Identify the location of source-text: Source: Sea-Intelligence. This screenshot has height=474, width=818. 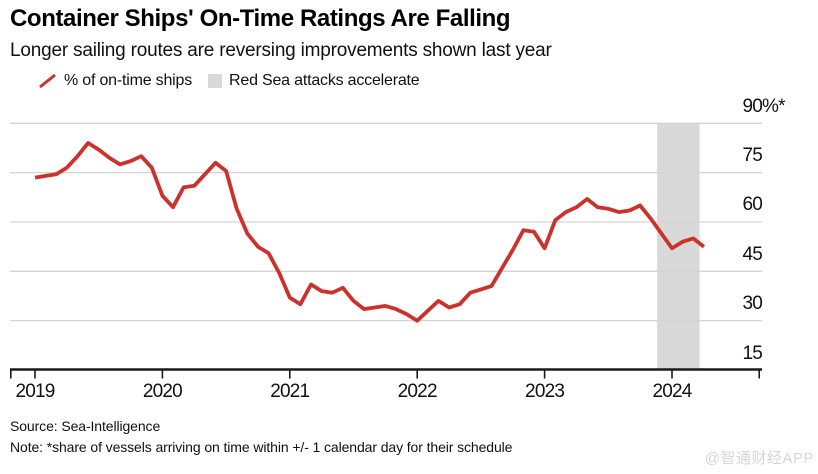
(85, 426).